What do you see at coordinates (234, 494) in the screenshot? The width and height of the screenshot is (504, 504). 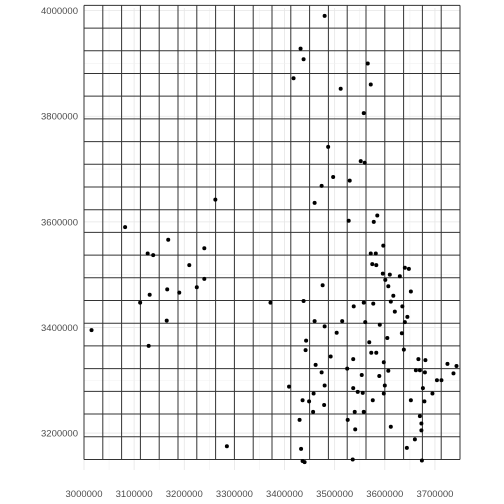 I see `x-tick-label: 3300000` at bounding box center [234, 494].